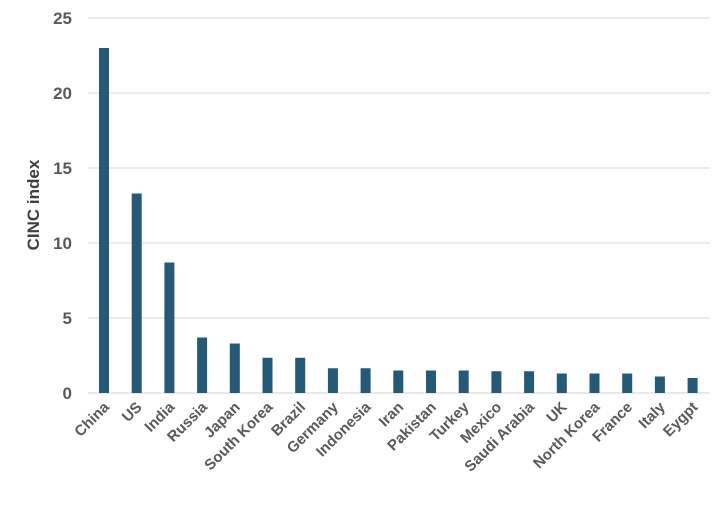  I want to click on bar-south-korea, so click(267, 375).